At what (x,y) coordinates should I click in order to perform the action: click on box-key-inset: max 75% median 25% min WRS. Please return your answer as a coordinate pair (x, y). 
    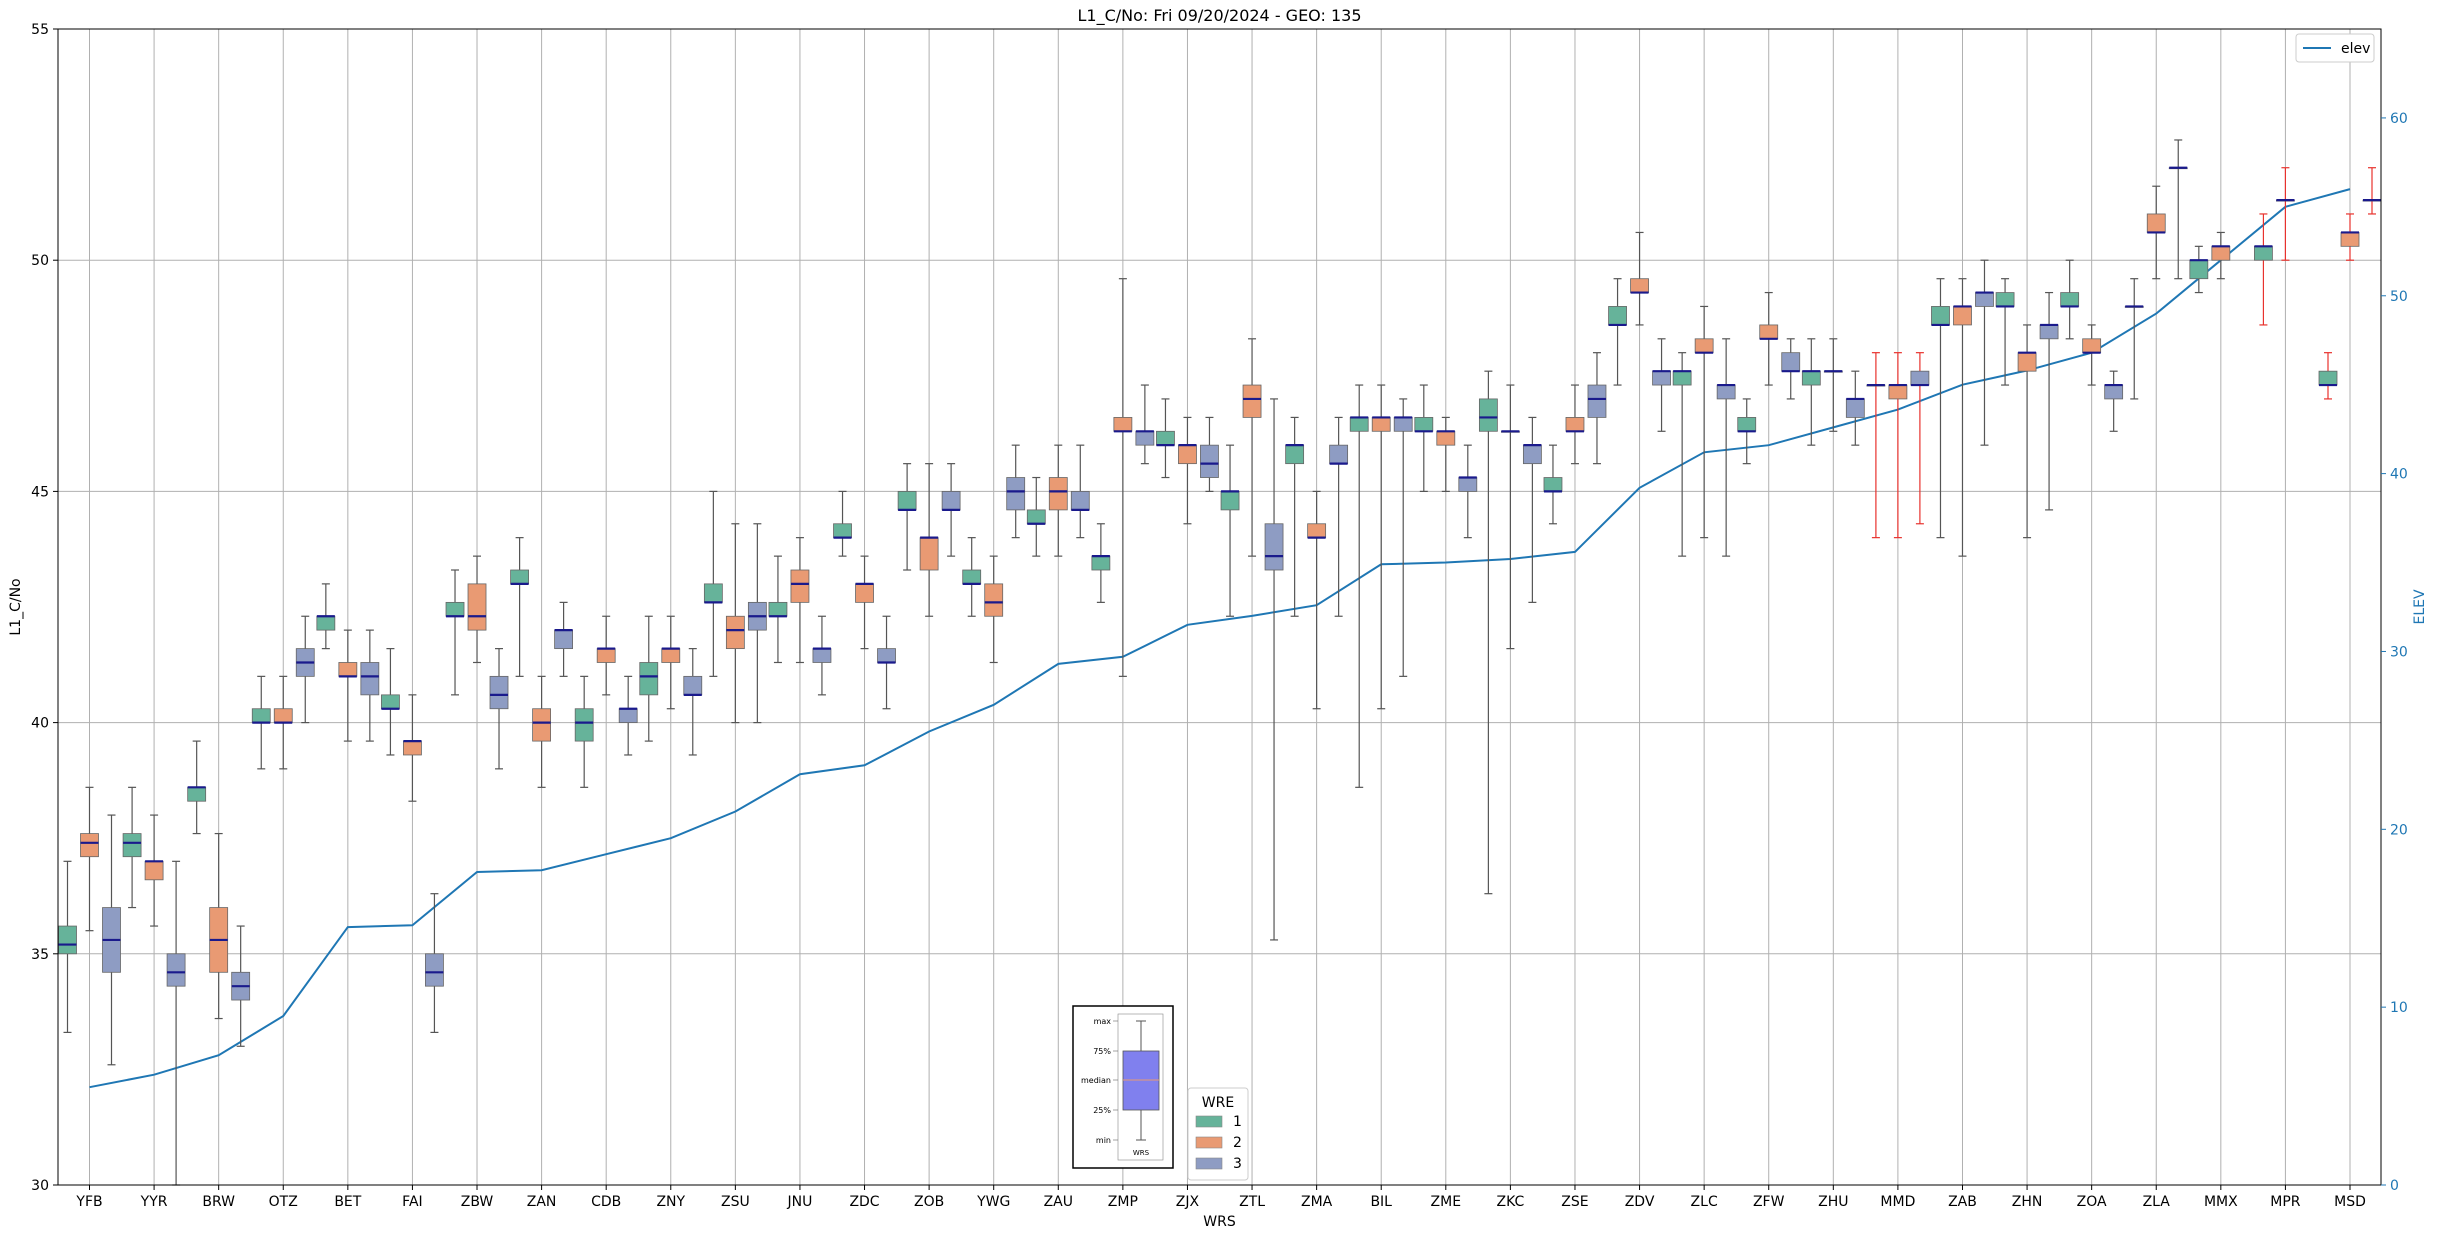
    Looking at the image, I should click on (1123, 1087).